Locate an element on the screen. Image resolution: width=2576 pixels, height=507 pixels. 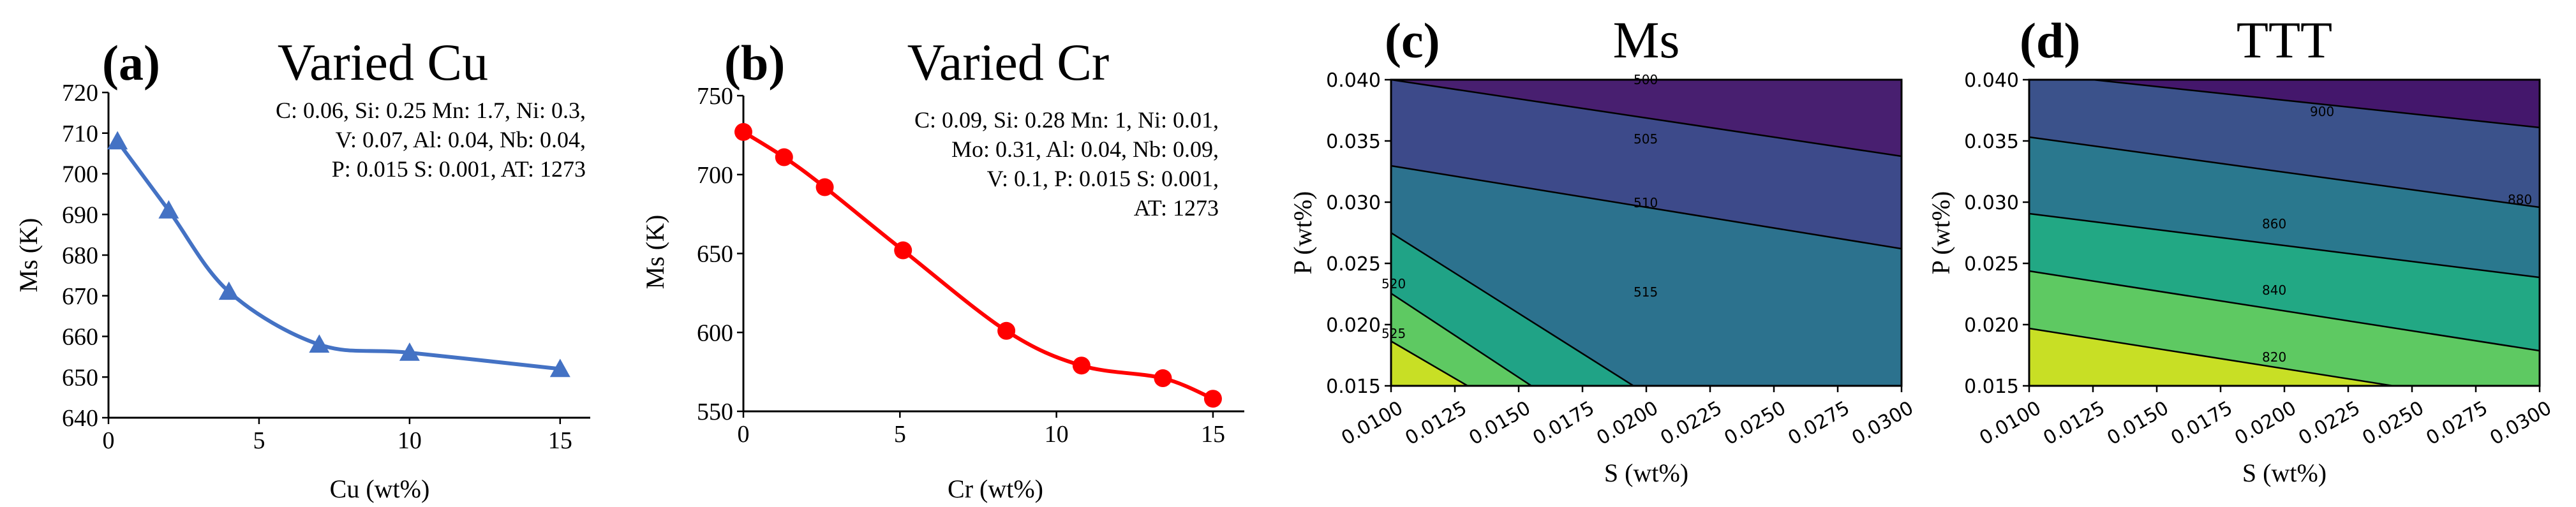
panel-a-annotation-line: P: 0.015 S: 0.001, AT: 1273 is located at coordinates (459, 169).